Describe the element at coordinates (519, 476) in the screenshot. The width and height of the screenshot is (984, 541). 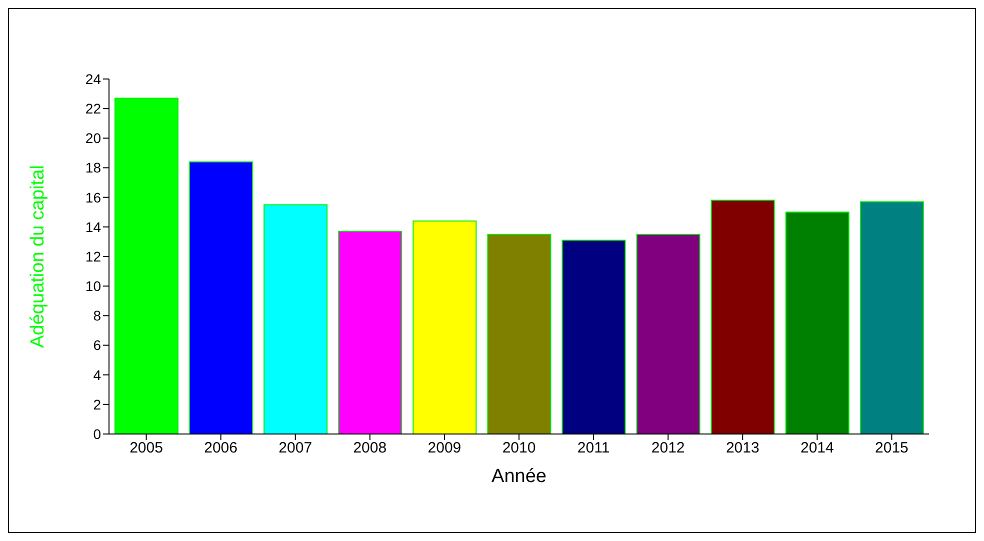
I see `x-axis-title: Année` at that location.